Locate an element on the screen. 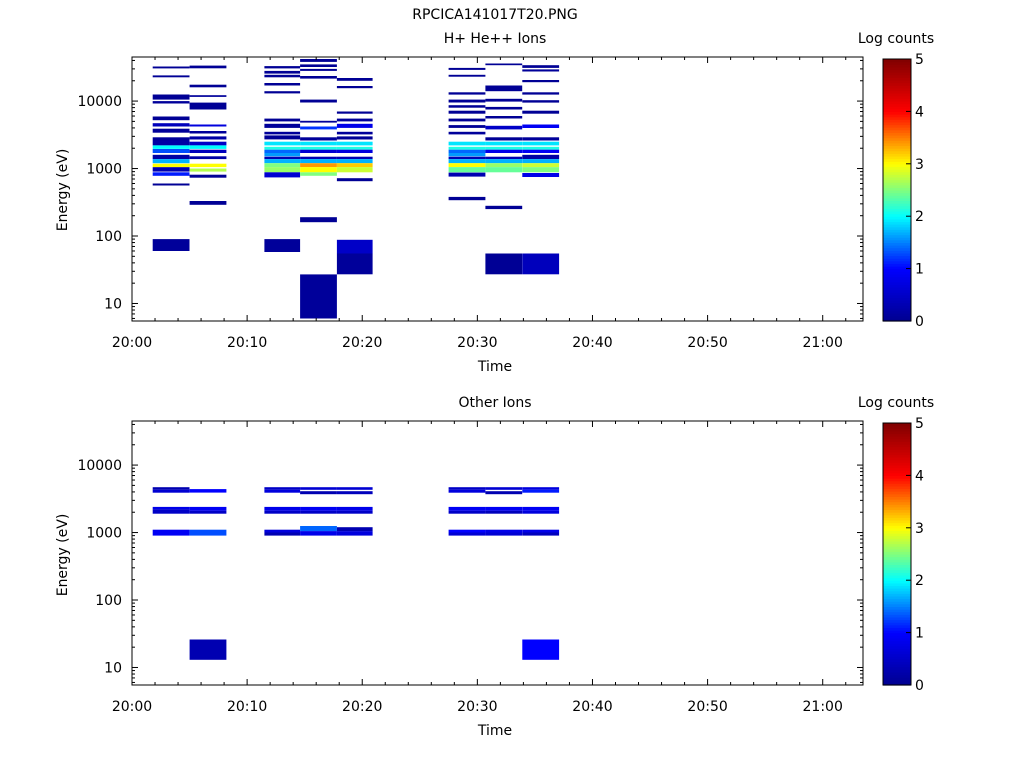  x-tick-label: 20:50 is located at coordinates (707, 343).